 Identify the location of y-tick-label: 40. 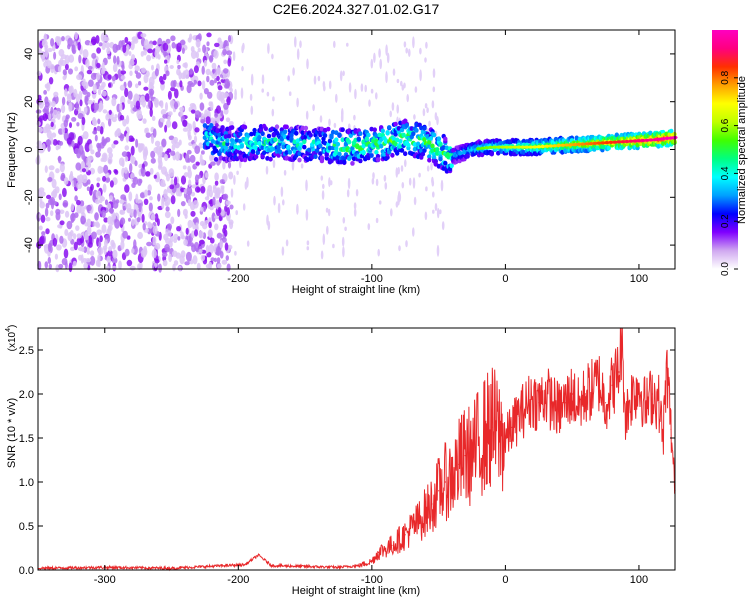
(29, 54).